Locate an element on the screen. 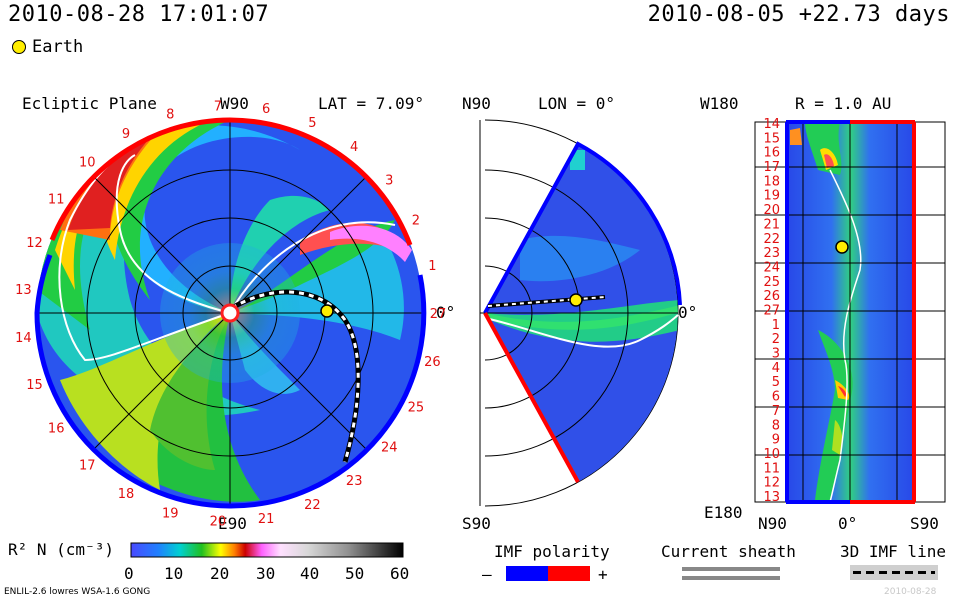 The width and height of the screenshot is (960, 600). radial-row-label: 2 is located at coordinates (776, 339).